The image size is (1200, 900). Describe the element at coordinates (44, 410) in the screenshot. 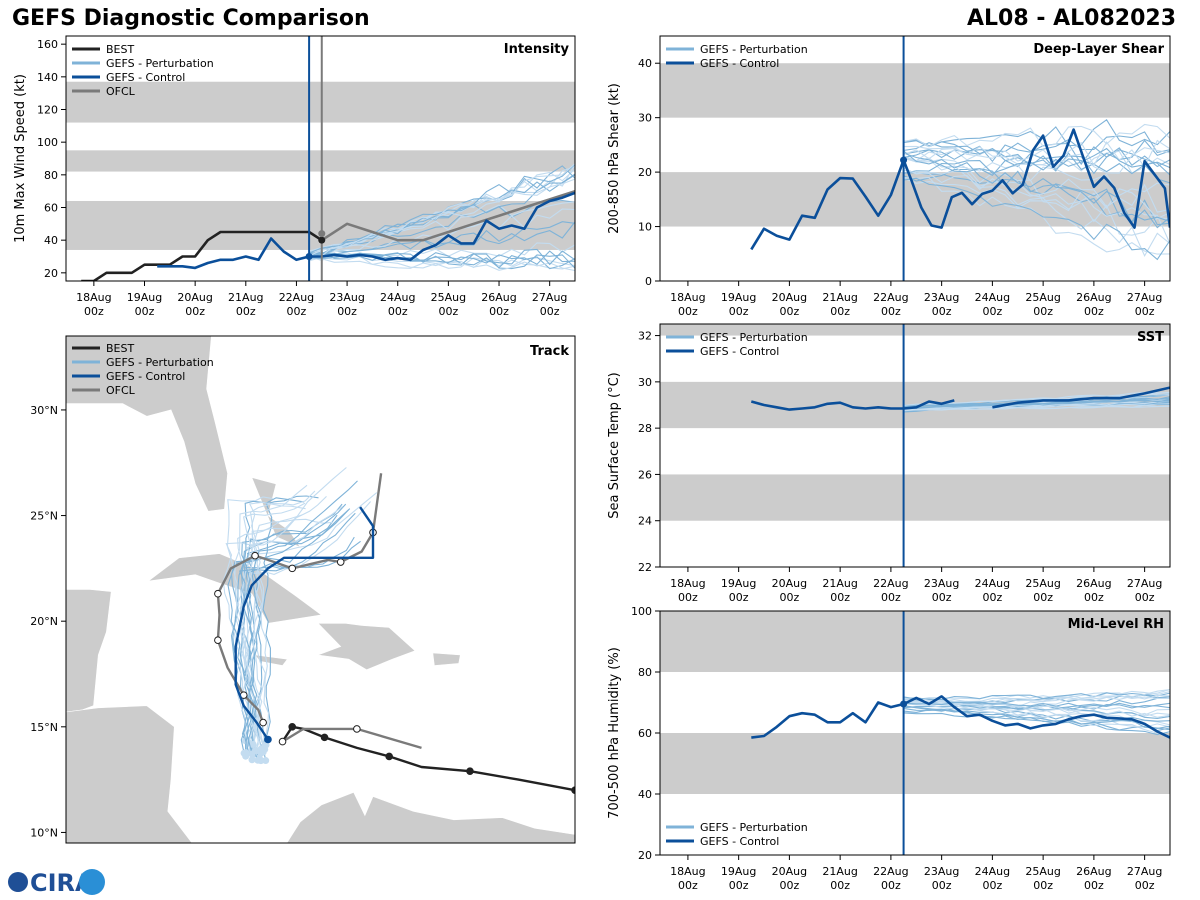

I see `lat-tick-label: 30°N` at that location.